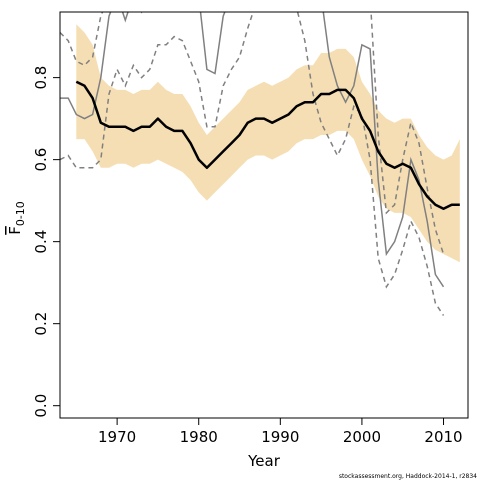 The image size is (480, 480). Describe the element at coordinates (41, 406) in the screenshot. I see `y-tick-label: 0.0` at that location.